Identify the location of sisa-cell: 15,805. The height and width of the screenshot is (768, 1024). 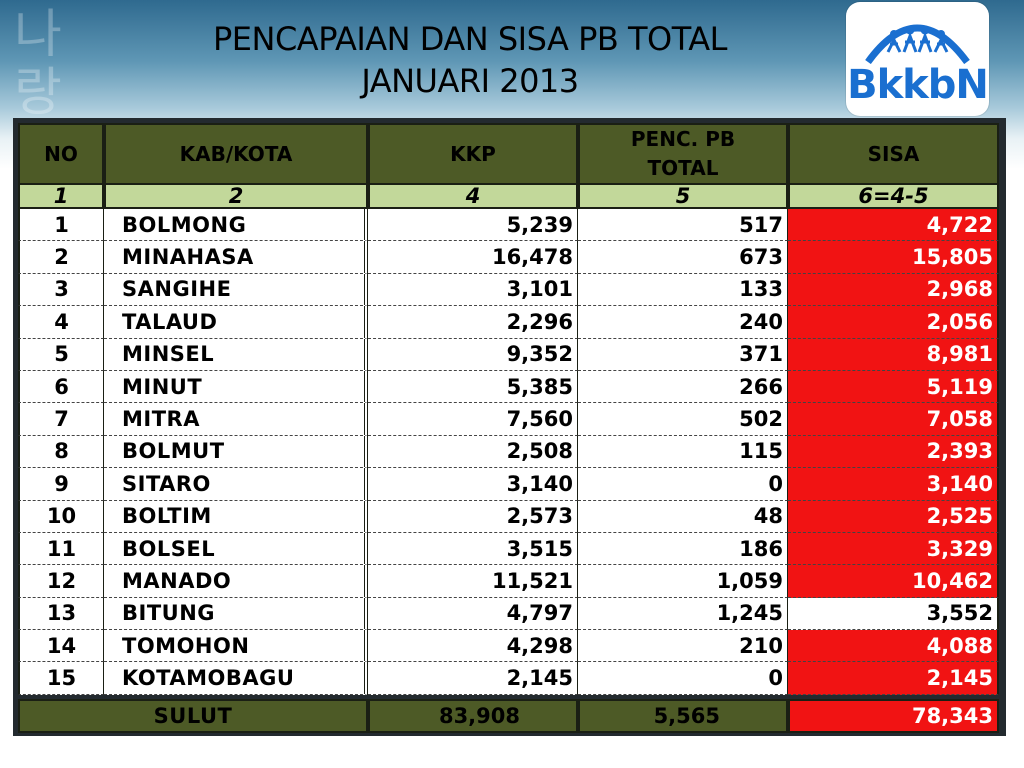
(893, 257).